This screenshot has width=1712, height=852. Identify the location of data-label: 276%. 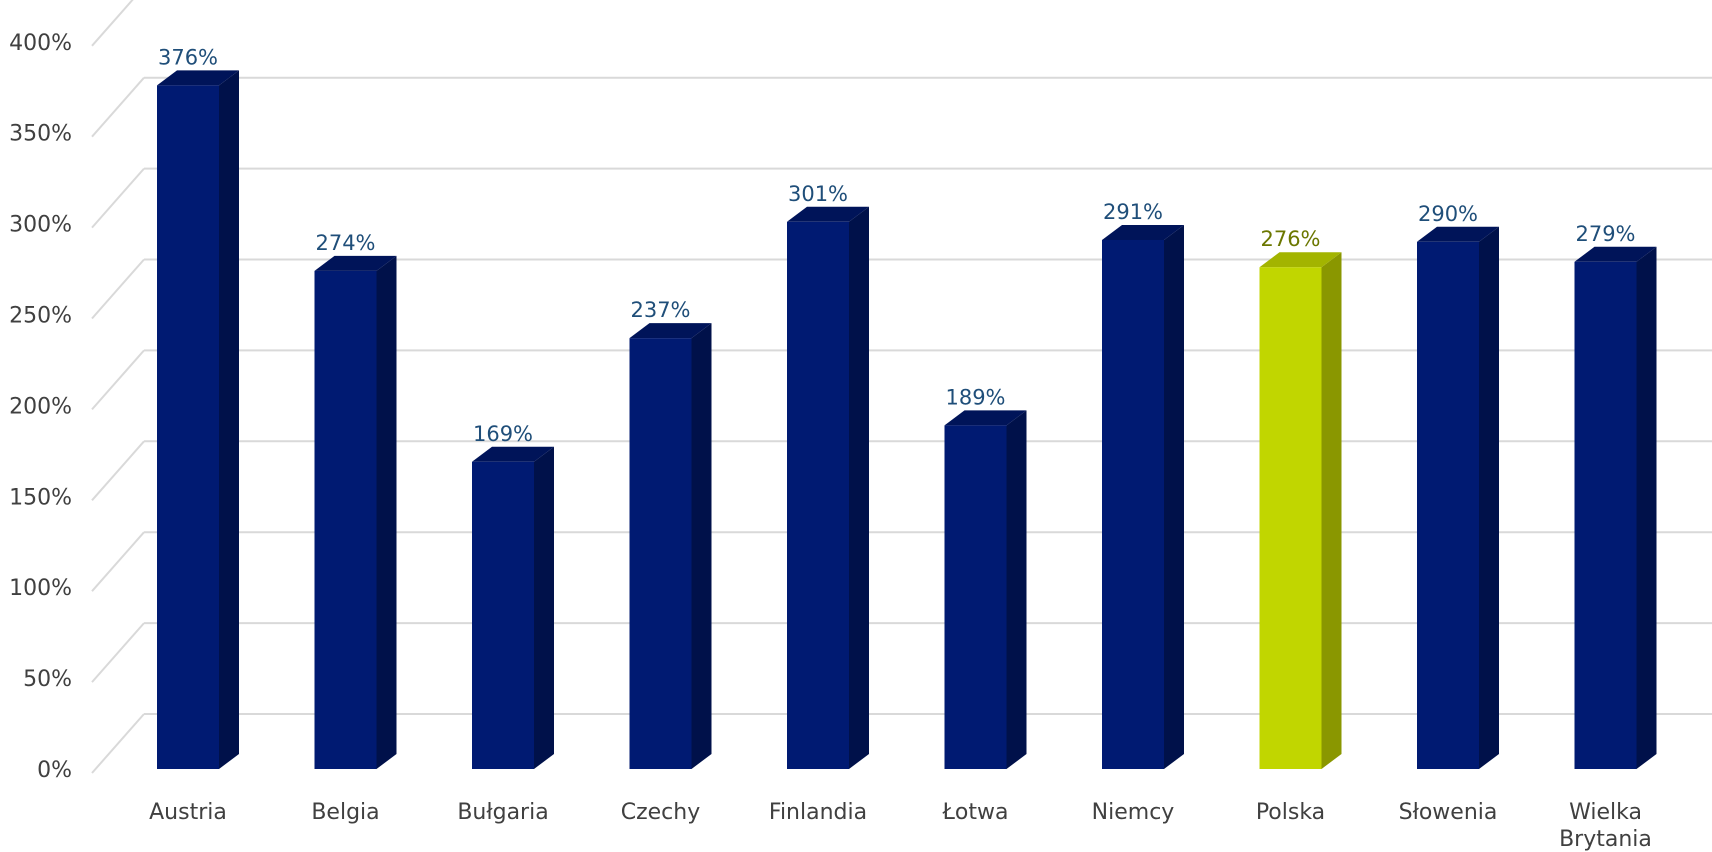
(1290, 239).